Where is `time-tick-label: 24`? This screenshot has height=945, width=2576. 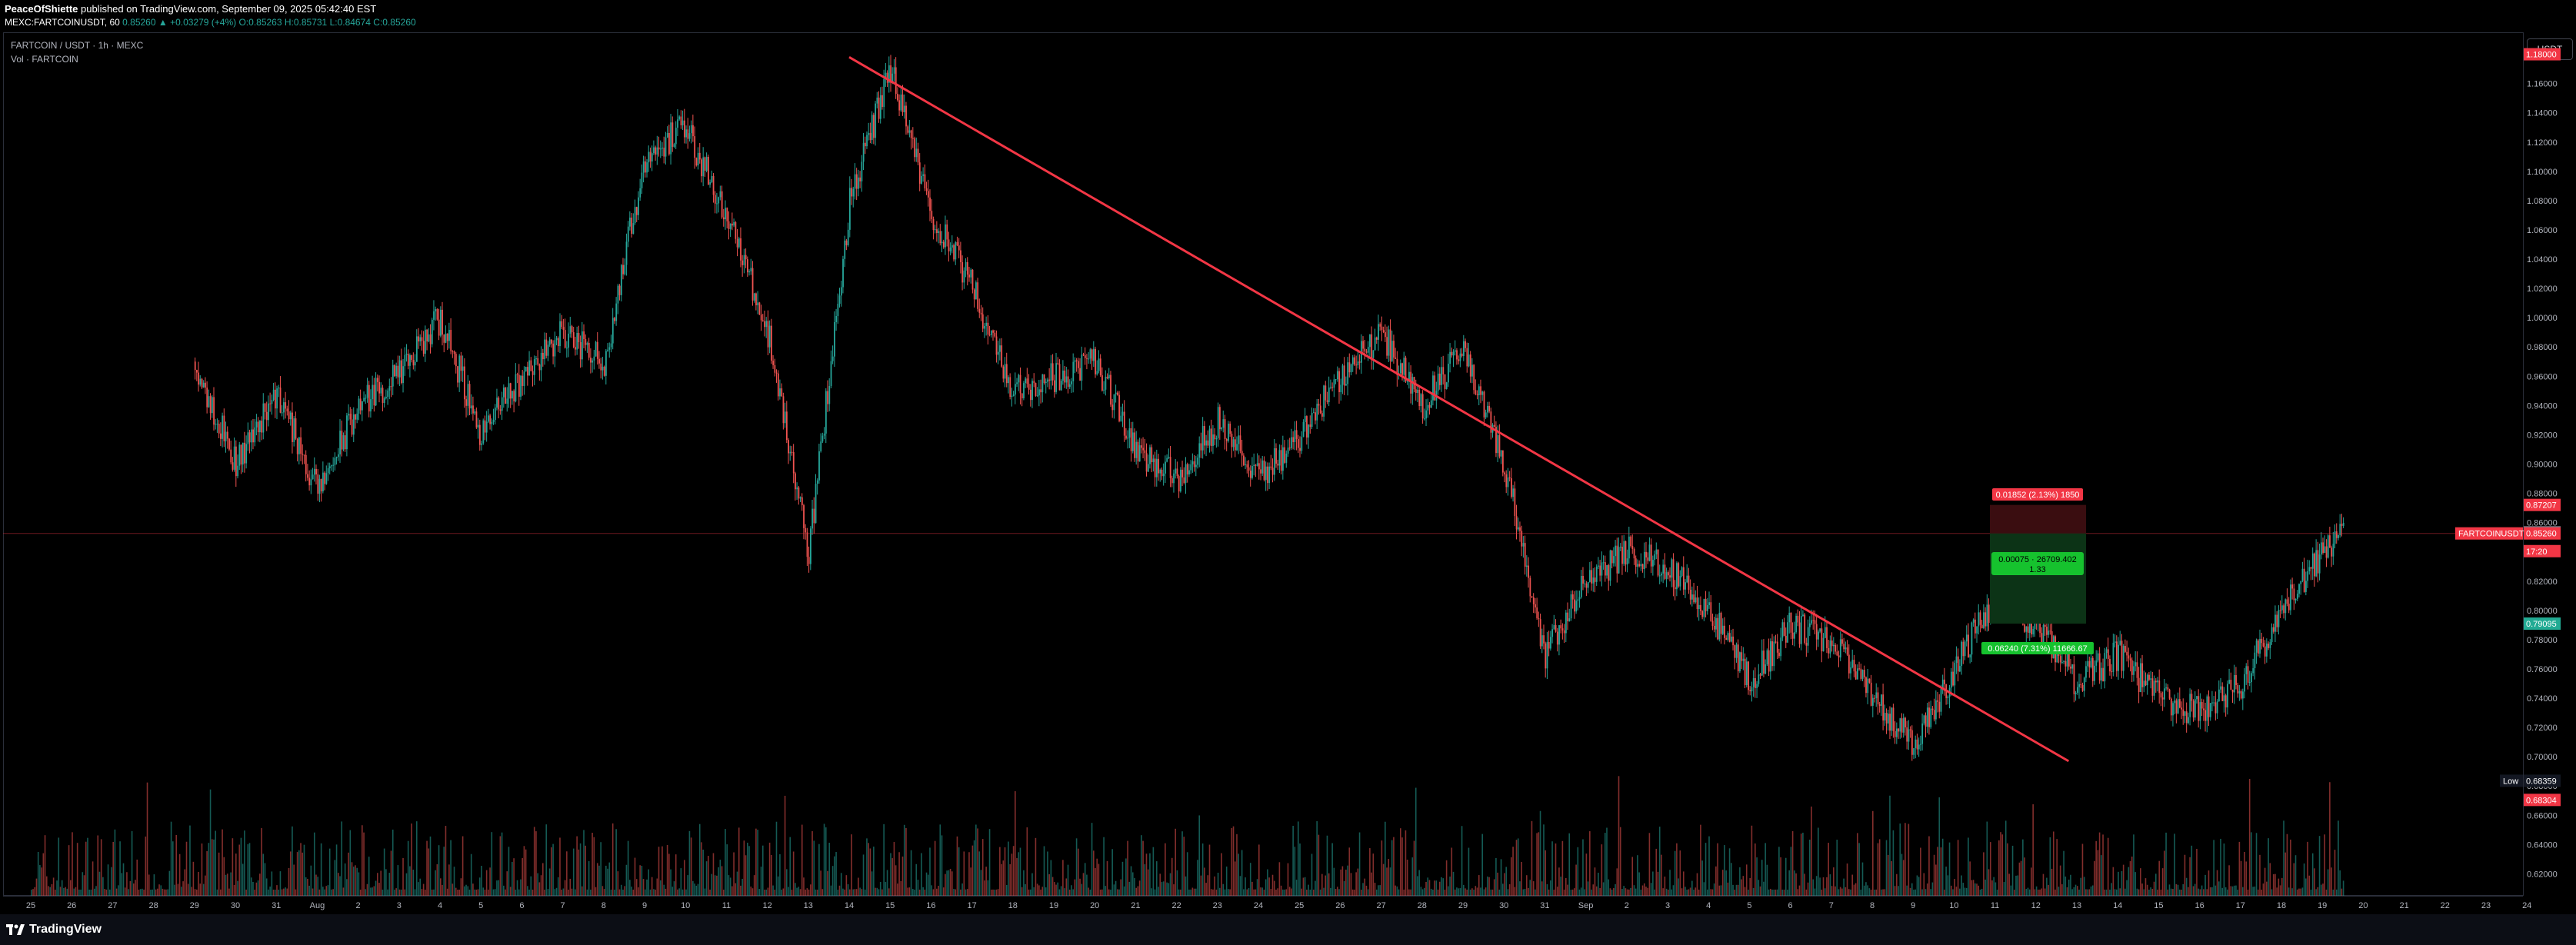 time-tick-label: 24 is located at coordinates (2526, 905).